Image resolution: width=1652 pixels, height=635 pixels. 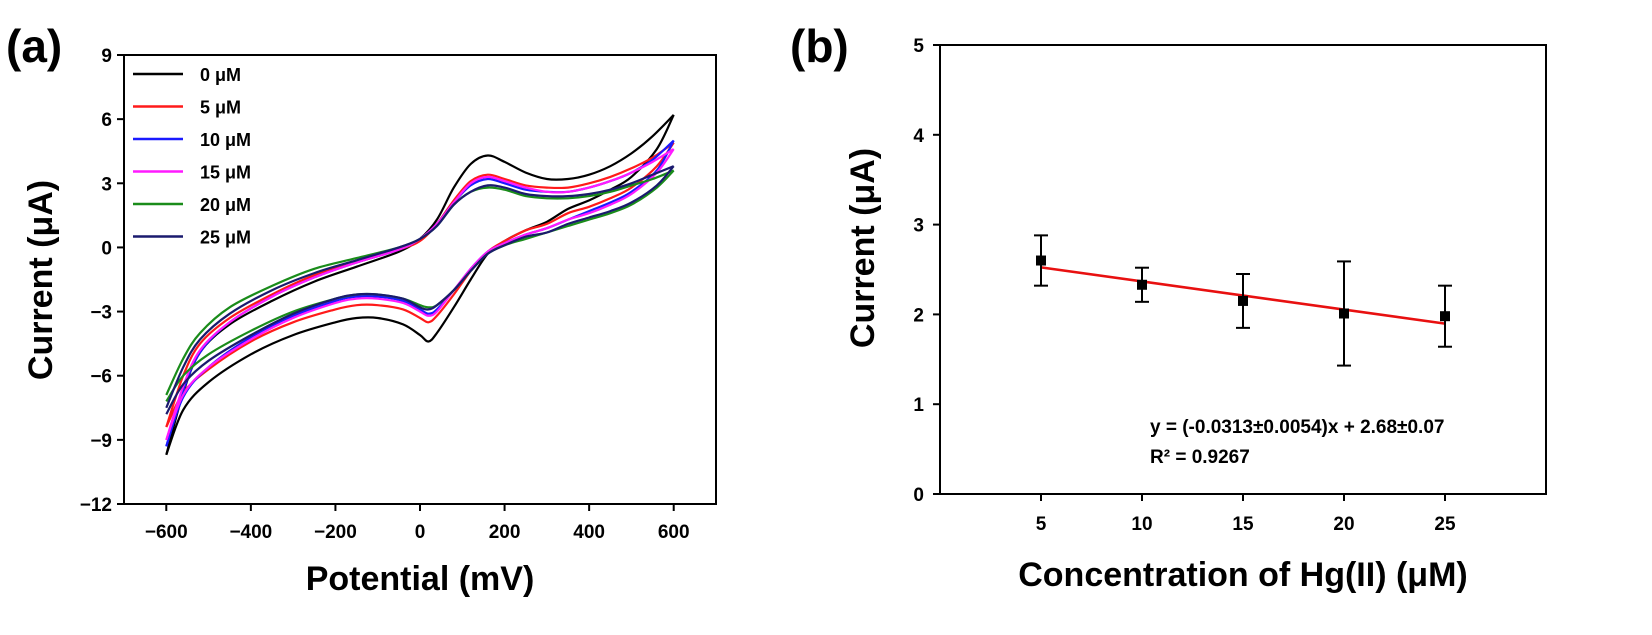 What do you see at coordinates (674, 532) in the screenshot?
I see `x-tick-label: 600` at bounding box center [674, 532].